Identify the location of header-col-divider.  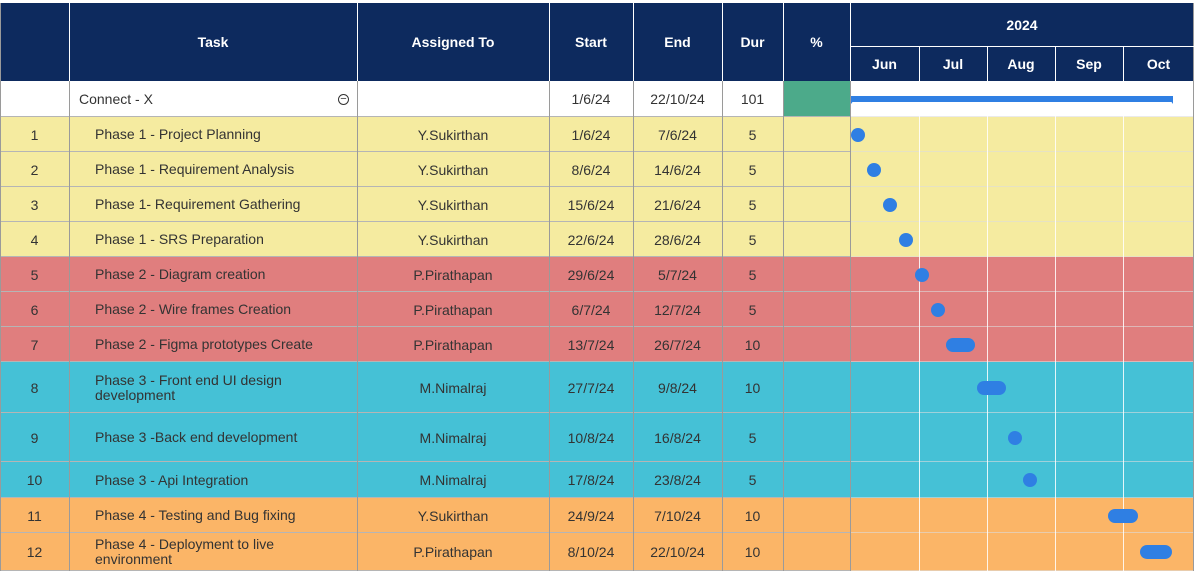
(850, 42).